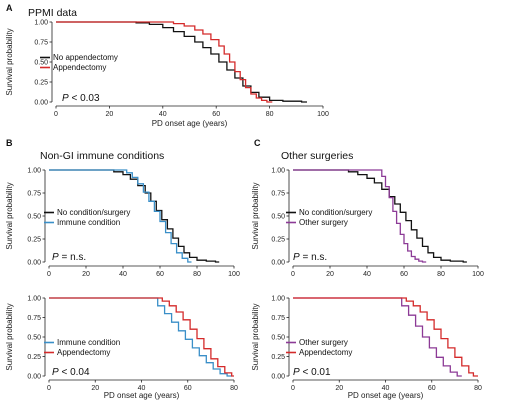 This screenshot has width=506, height=403. Describe the element at coordinates (257, 143) in the screenshot. I see `panel-letter: C` at that location.